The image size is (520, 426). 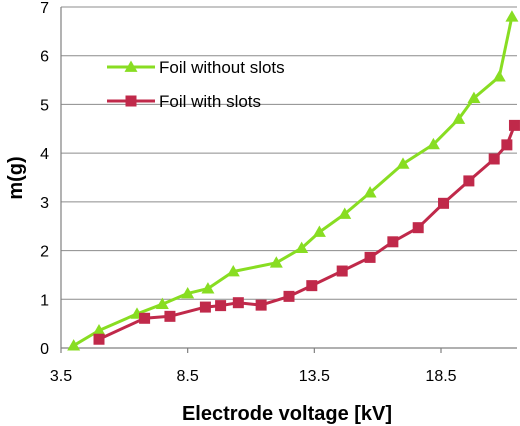 I want to click on y-axis-title: m(g), so click(x=16, y=177).